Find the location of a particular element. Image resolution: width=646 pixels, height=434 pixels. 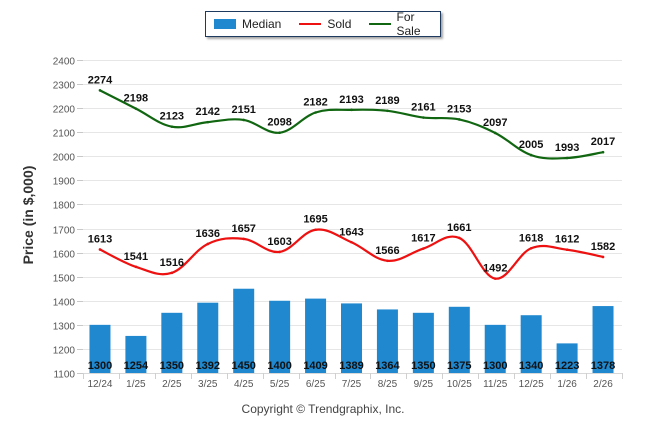

legend-label-sold: Sold is located at coordinates (339, 24).